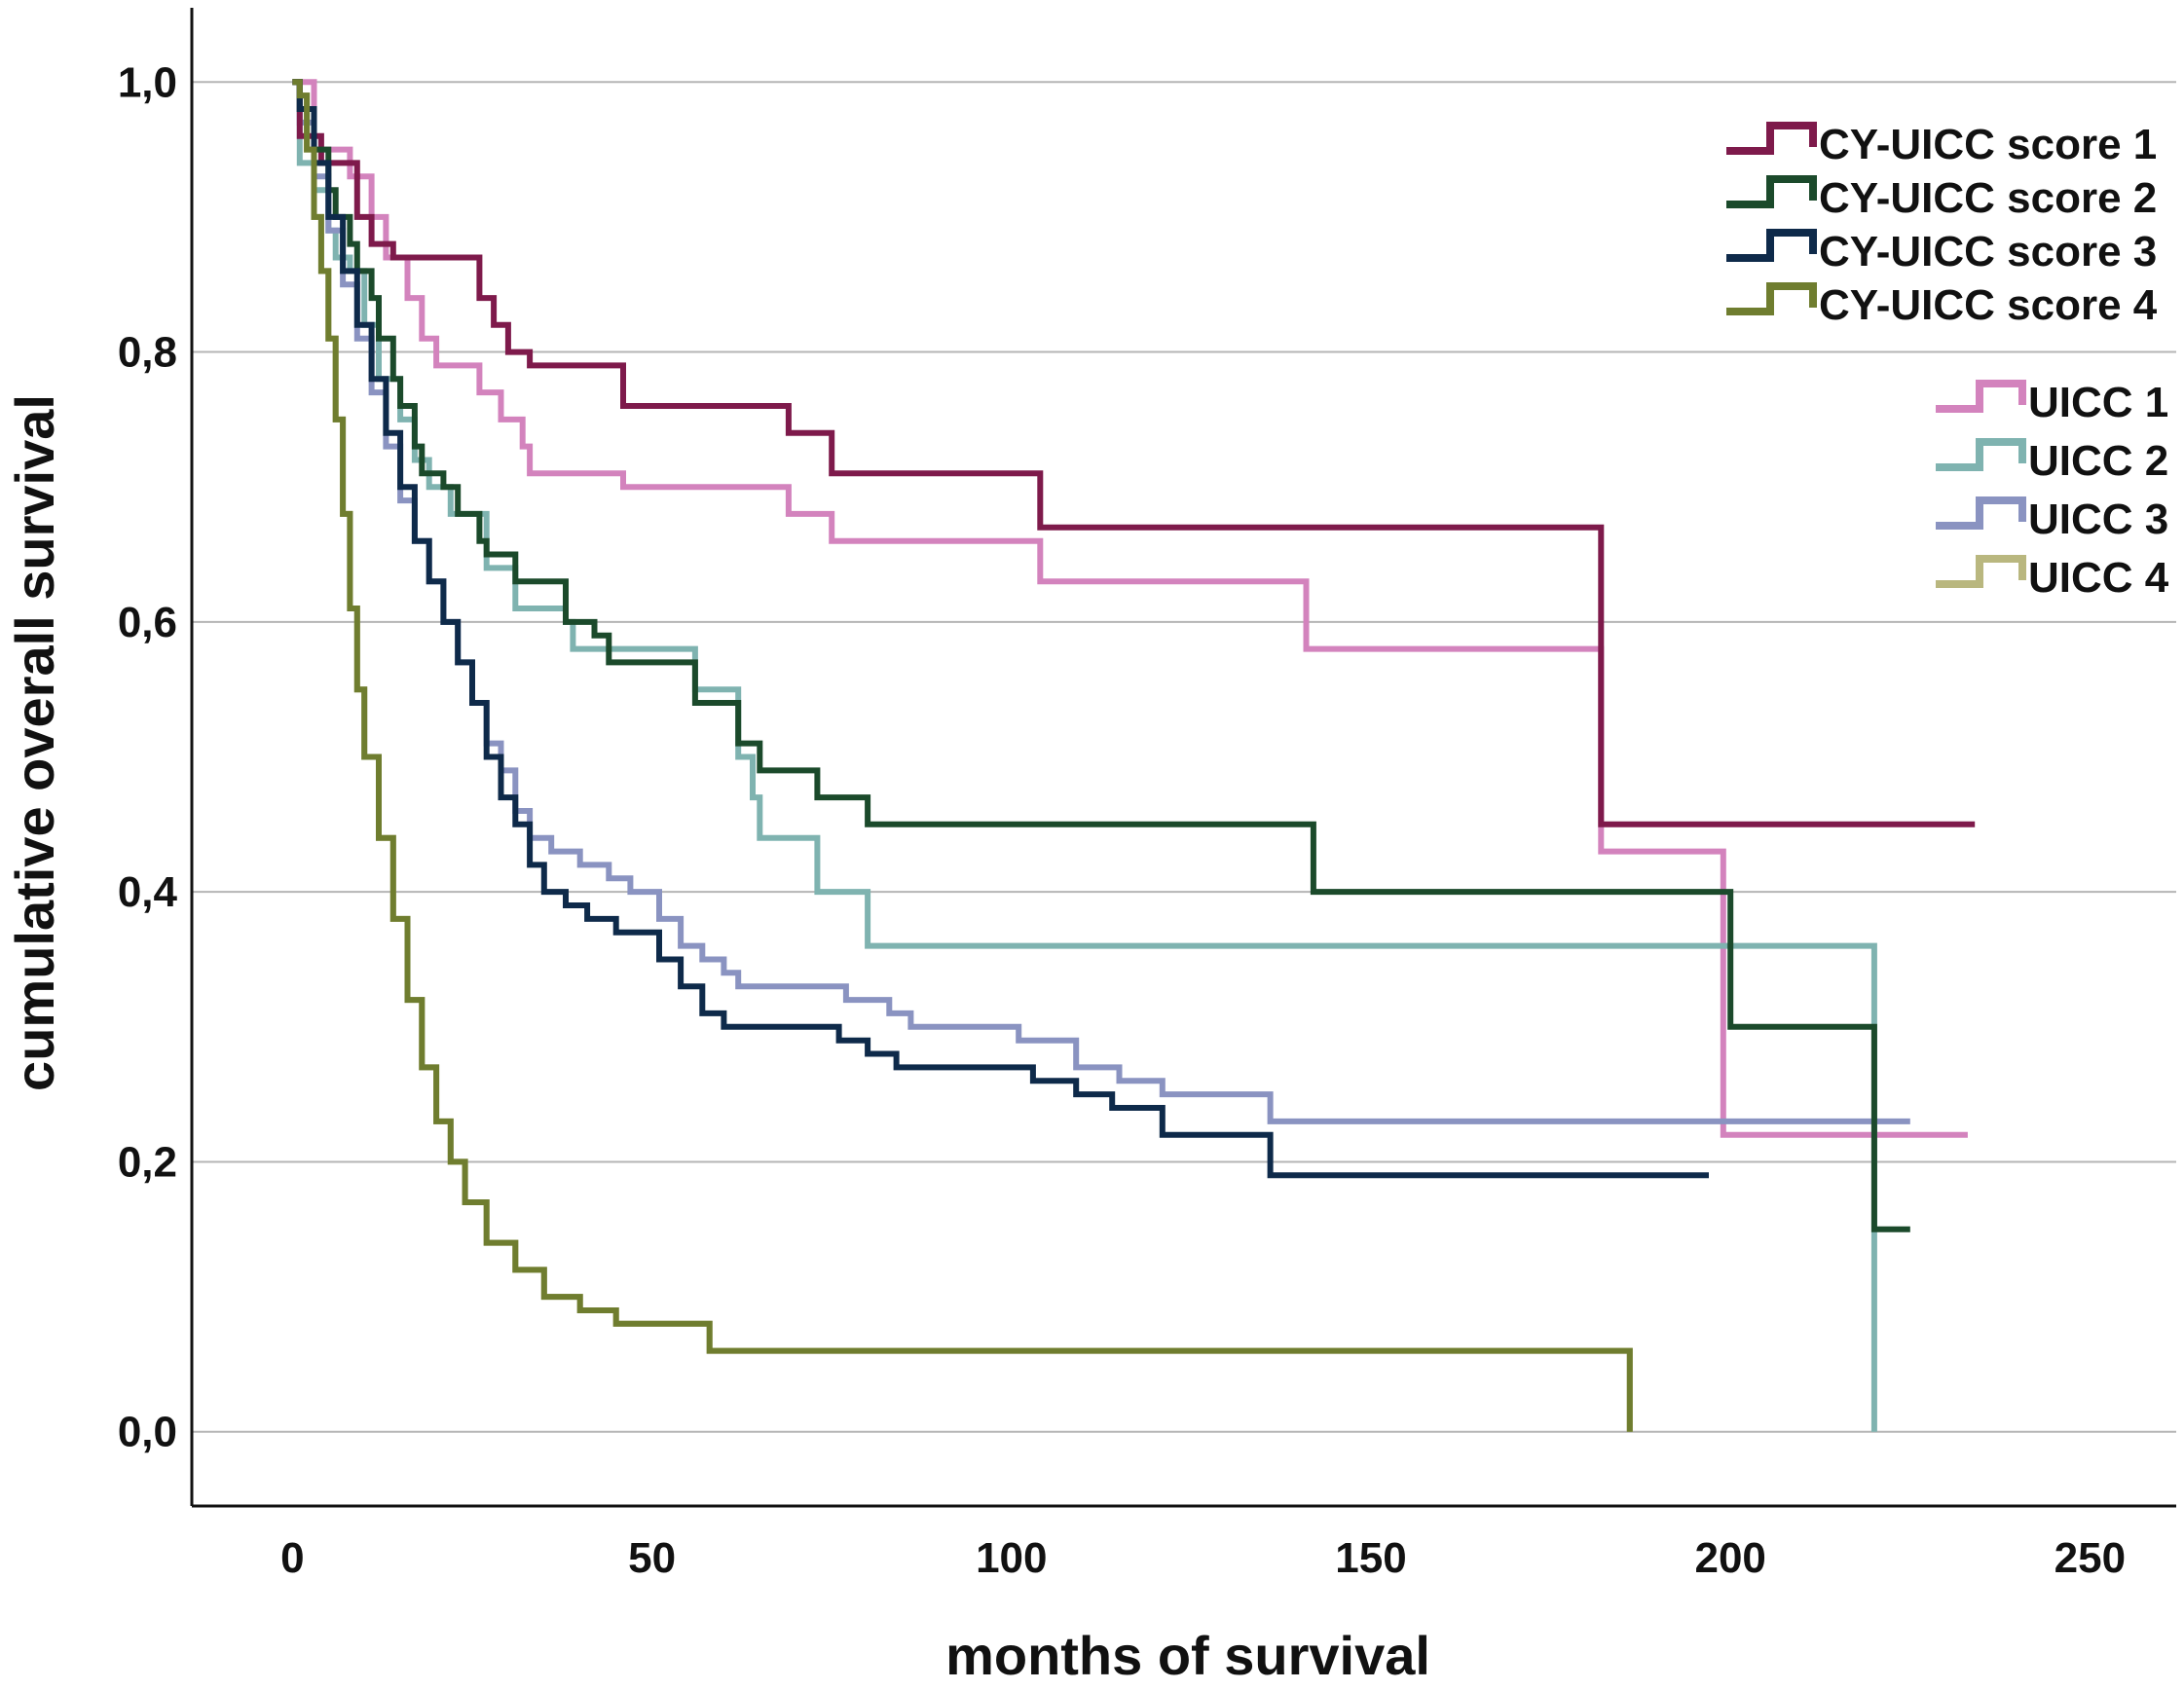  What do you see at coordinates (148, 892) in the screenshot?
I see `y-tick-label: 0,4` at bounding box center [148, 892].